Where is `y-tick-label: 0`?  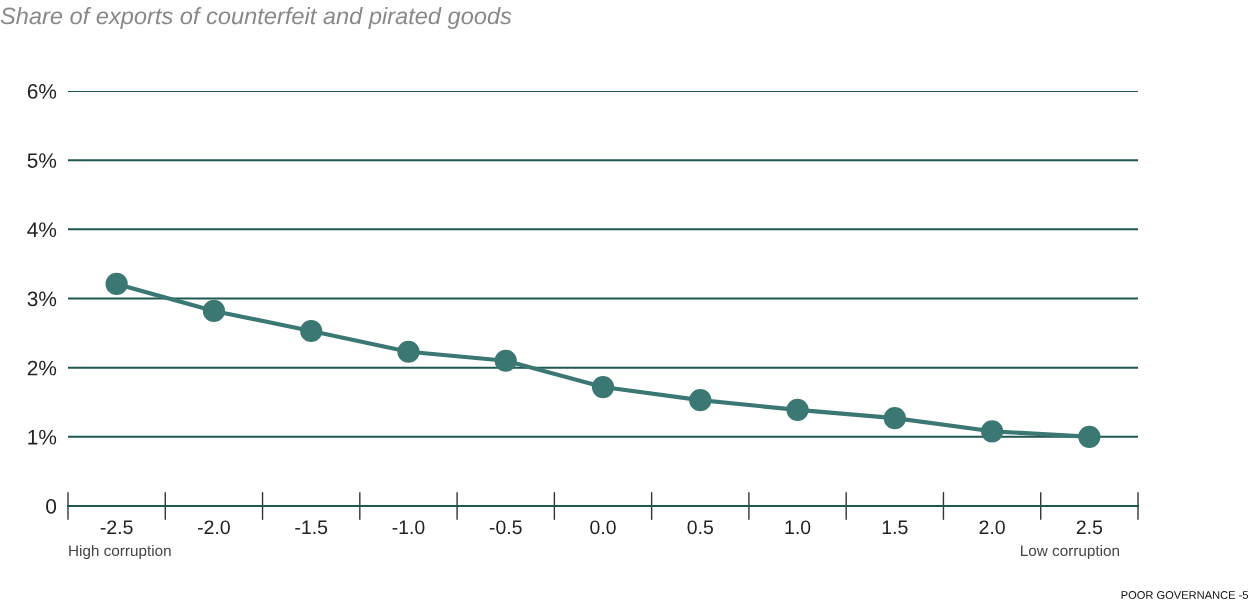 y-tick-label: 0 is located at coordinates (51, 506).